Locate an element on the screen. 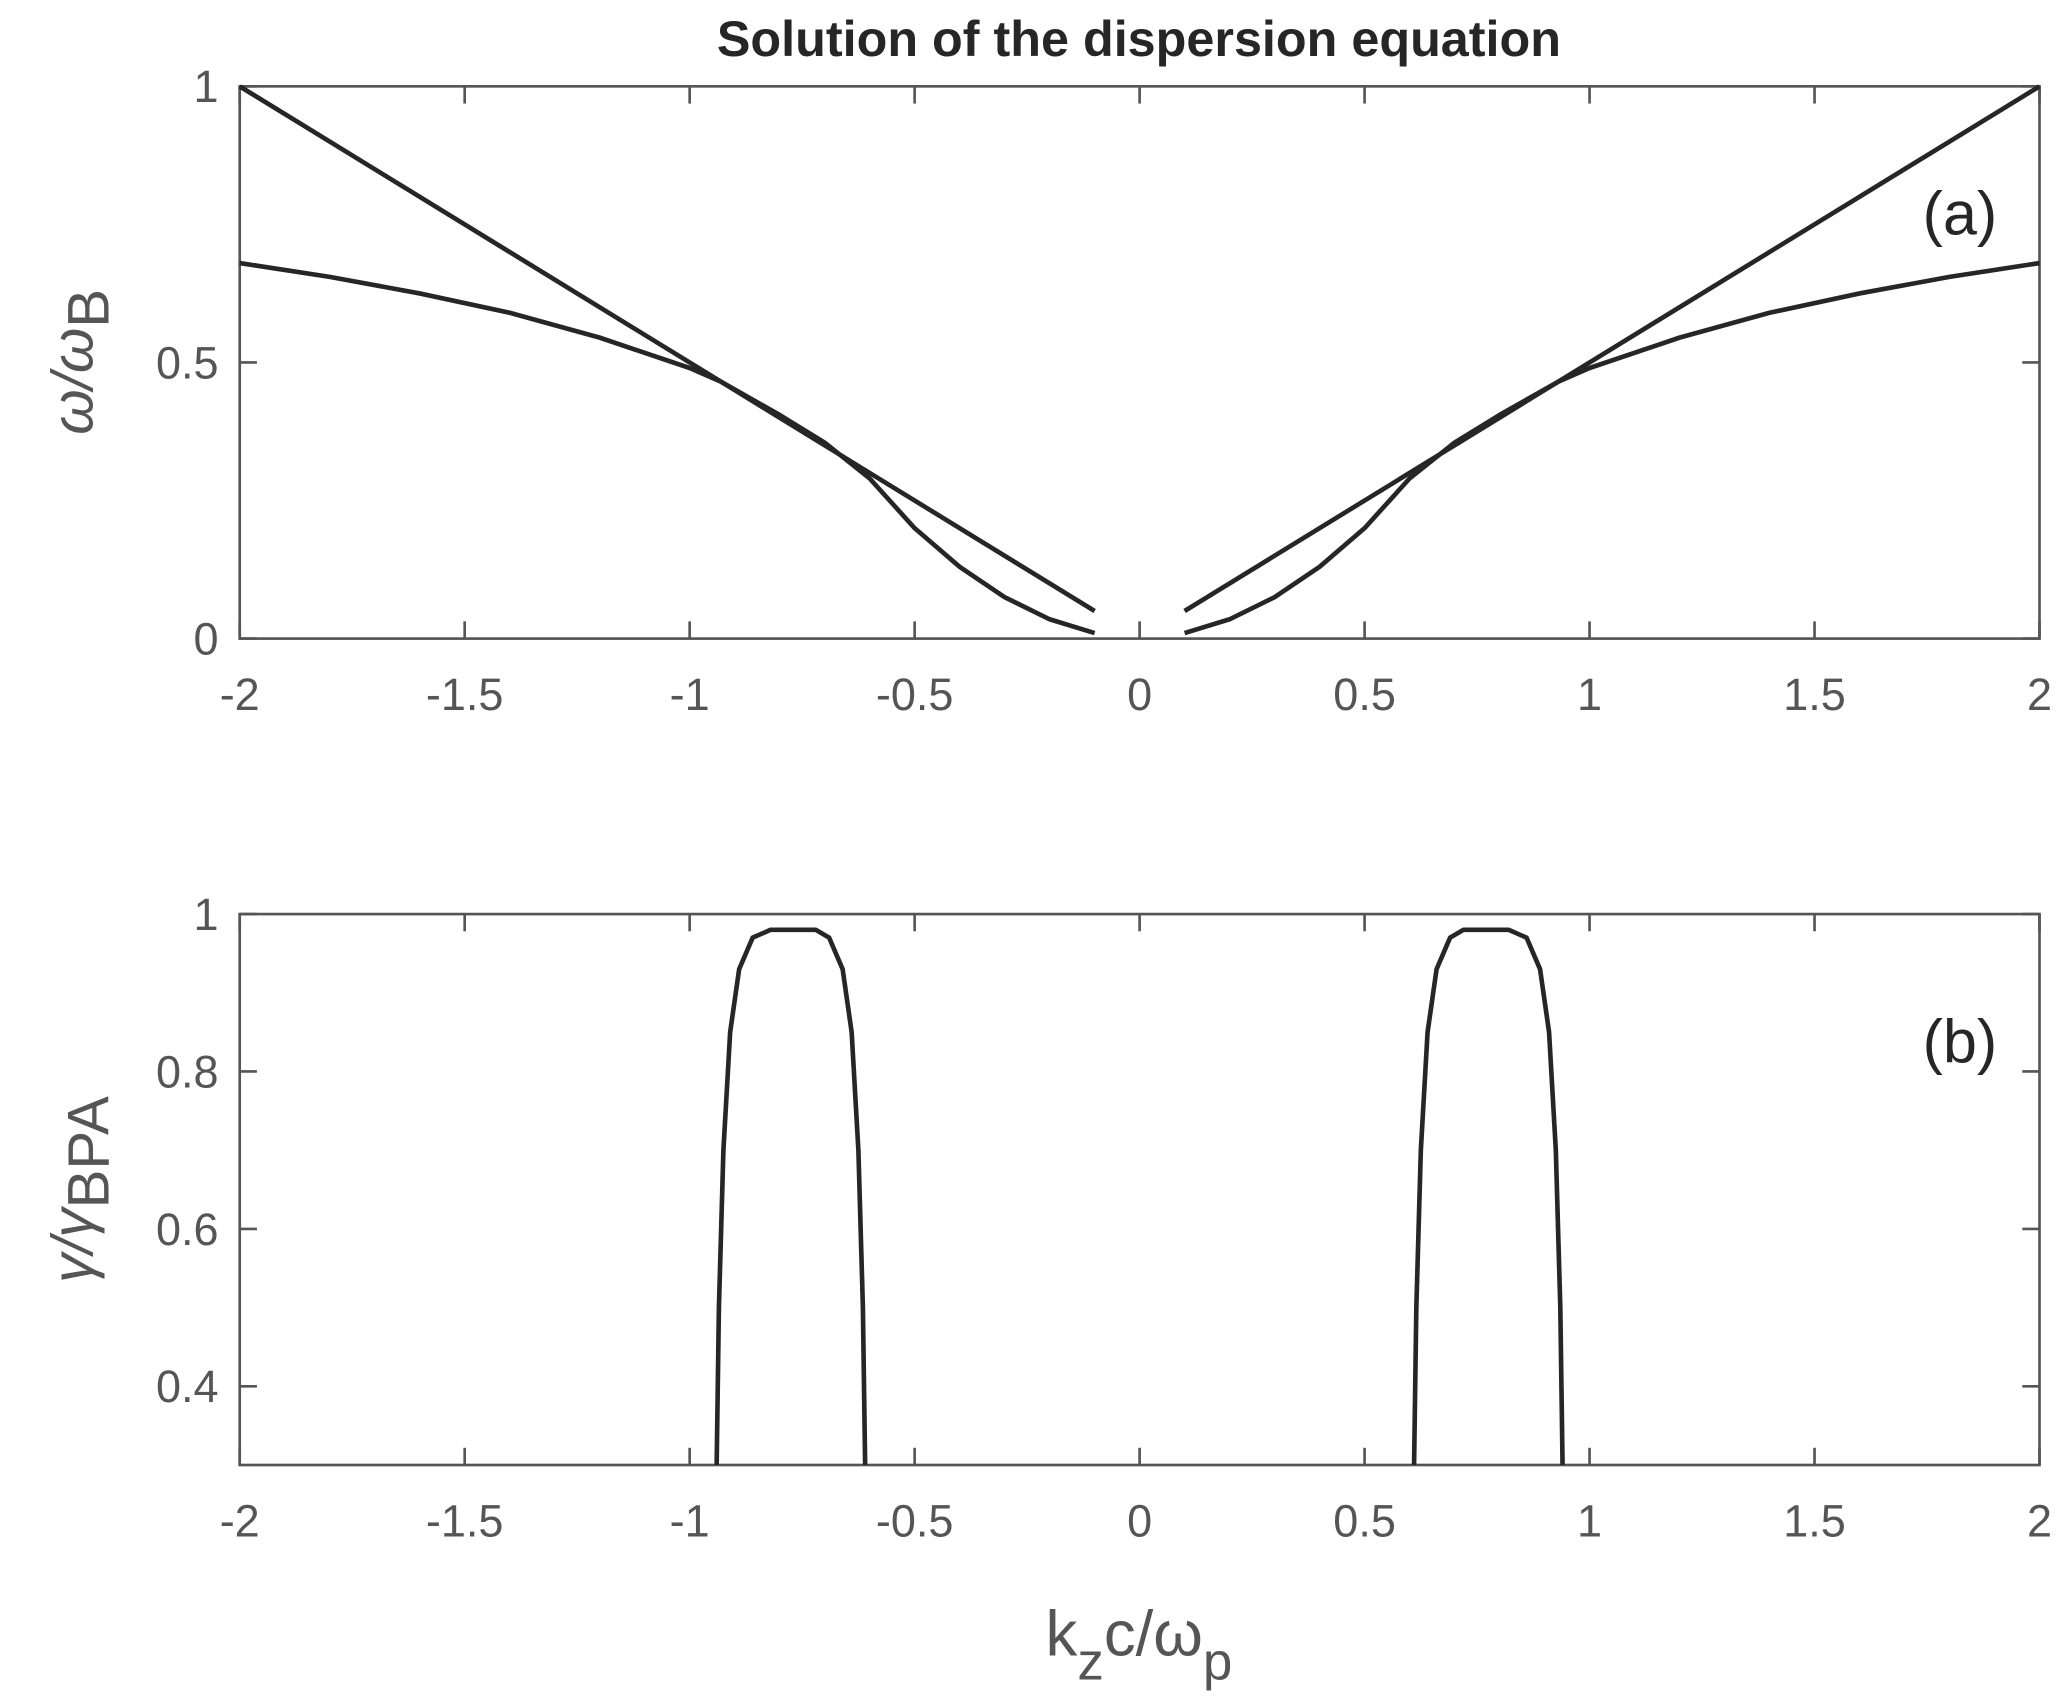 The image size is (2066, 1701). y-axis-label-a: ω/ωB is located at coordinates (81, 362).